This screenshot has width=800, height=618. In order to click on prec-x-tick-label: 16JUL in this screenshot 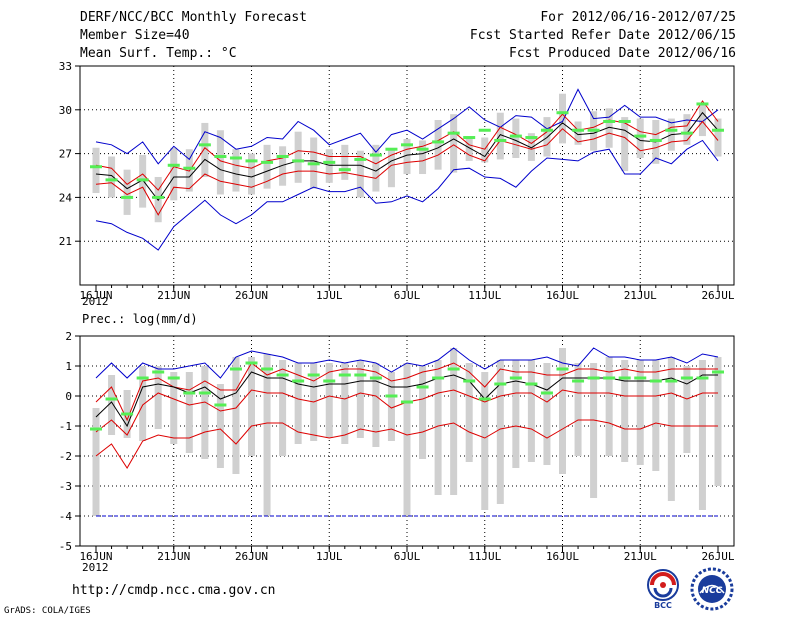, I will do `click(562, 556)`.